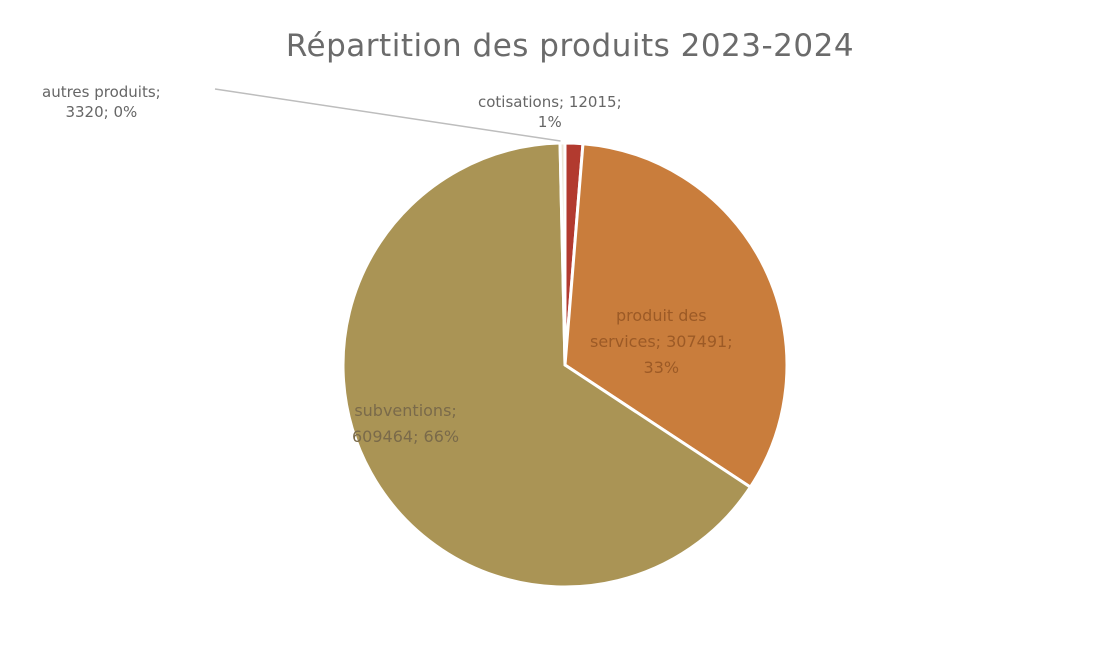 This screenshot has width=1099, height=645. I want to click on data-label-line: 609464; 66%, so click(406, 436).